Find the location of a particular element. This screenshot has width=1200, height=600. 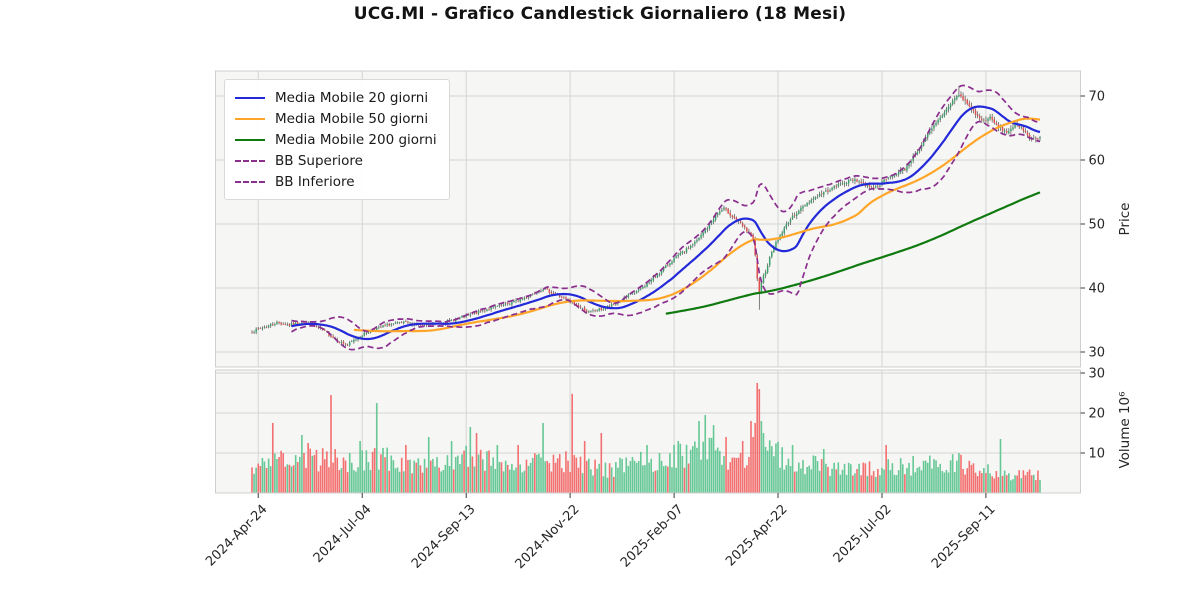

legend-item: BB Superiore is located at coordinates (336, 160).